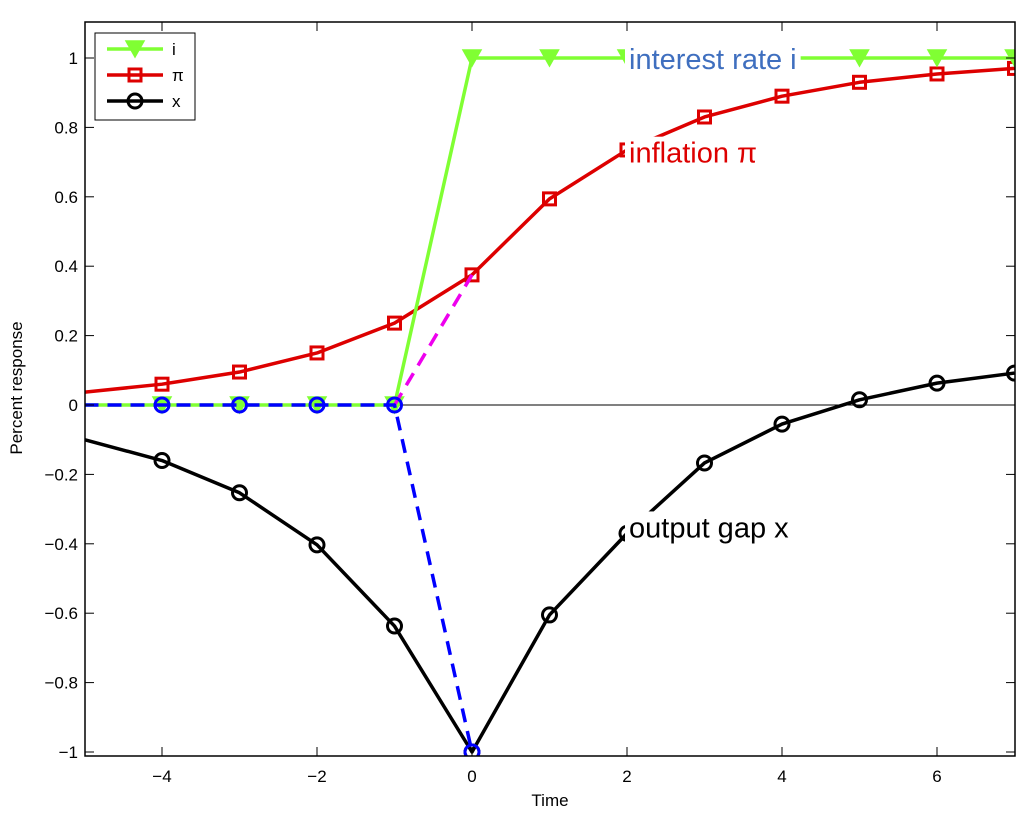  What do you see at coordinates (176, 101) in the screenshot?
I see `legend-label: x` at bounding box center [176, 101].